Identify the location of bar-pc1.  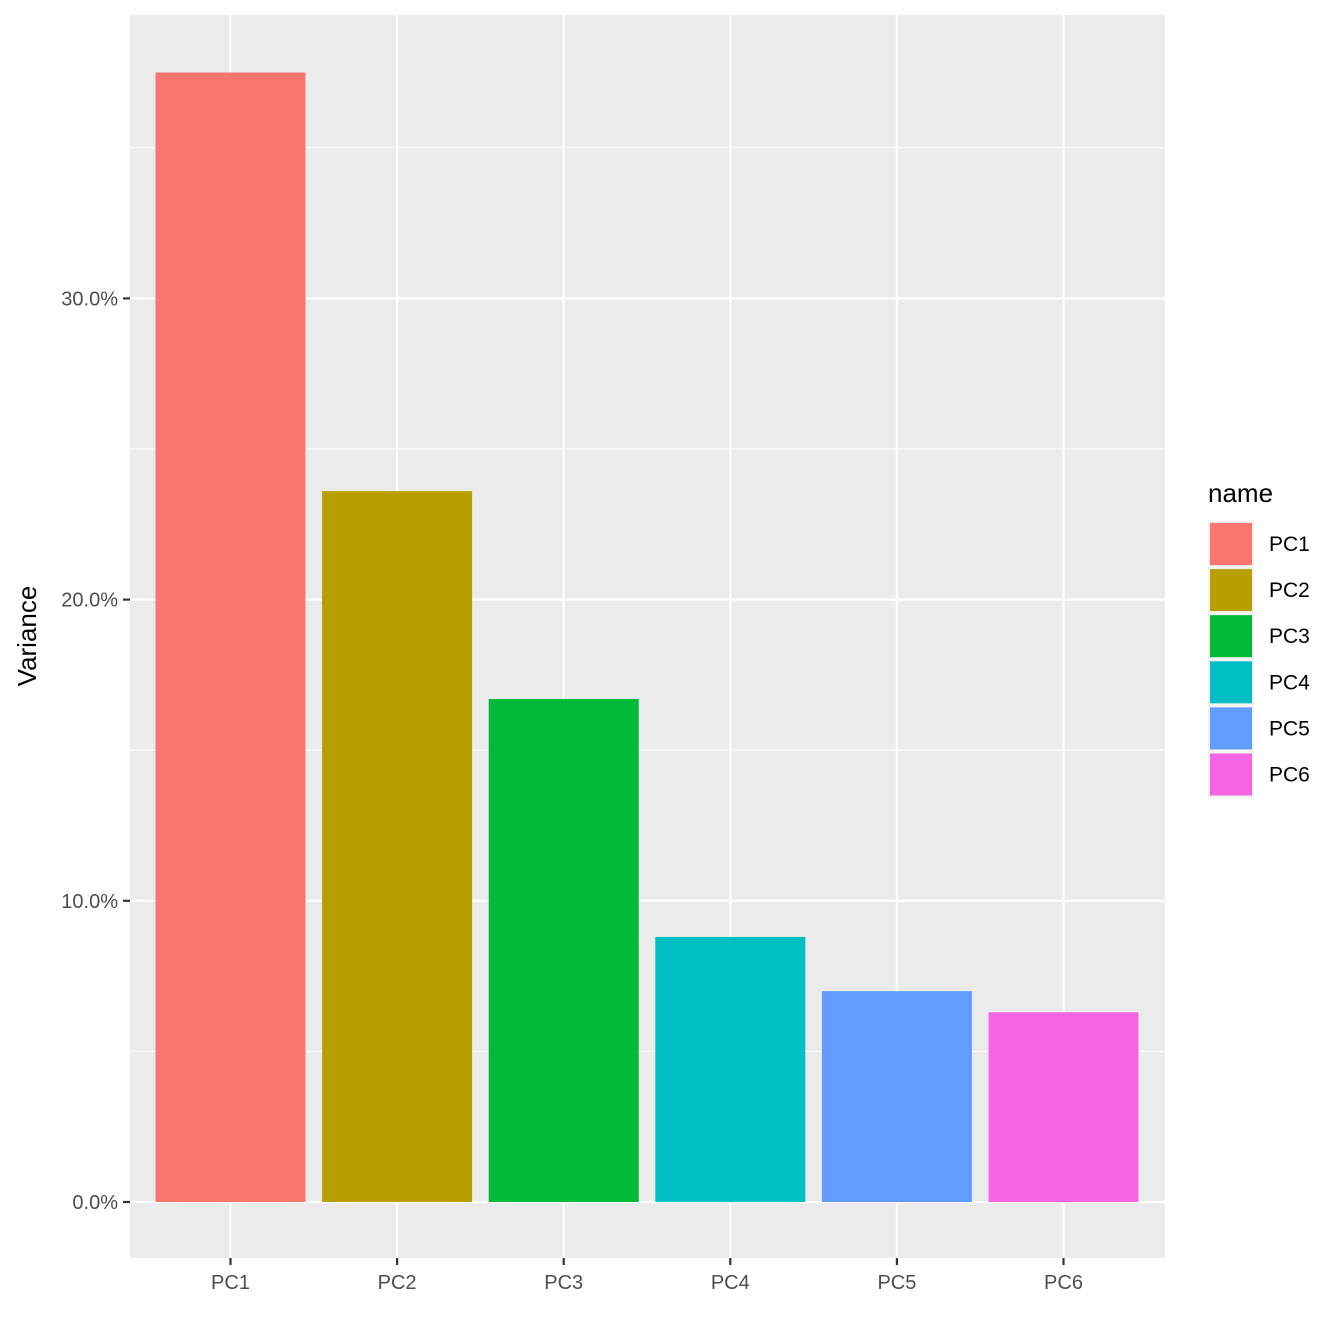
(230, 637).